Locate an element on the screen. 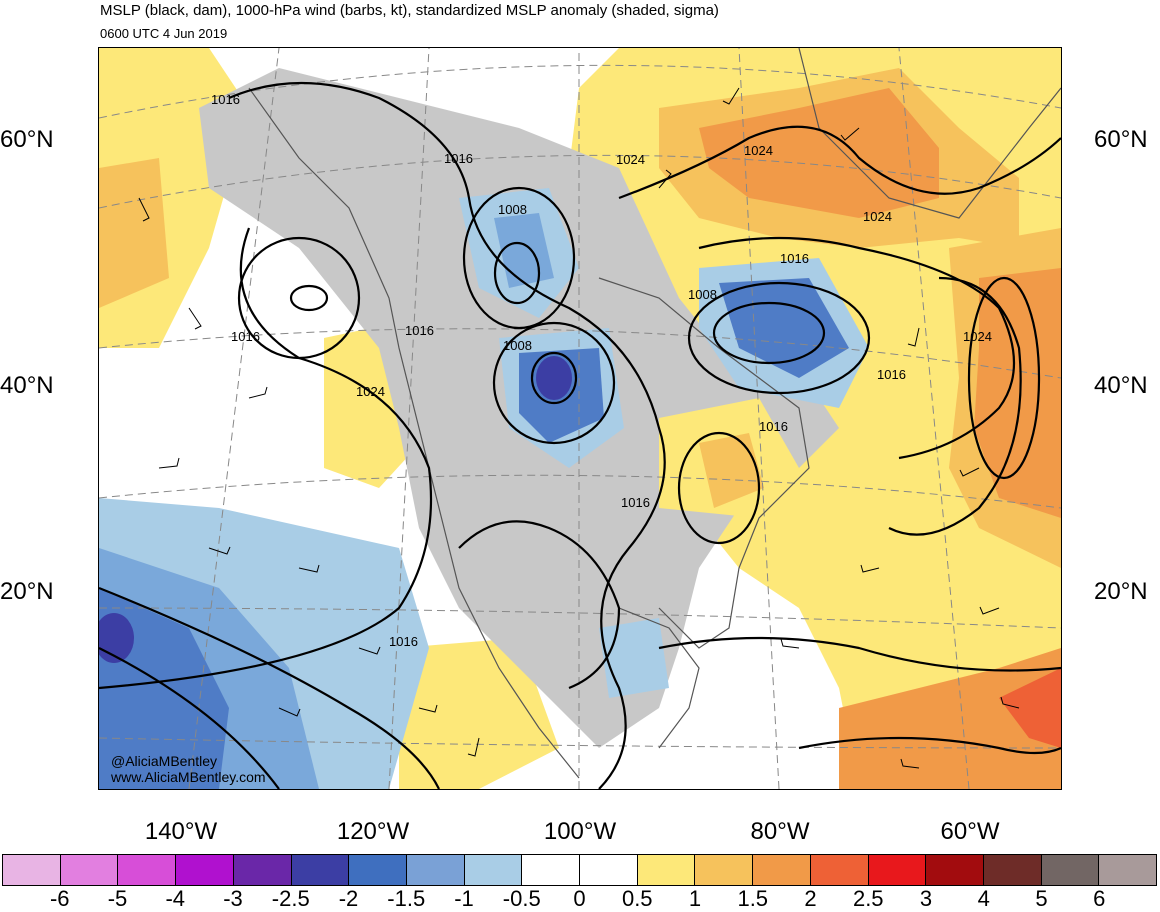  isobar-high-west-inner is located at coordinates (309, 298).